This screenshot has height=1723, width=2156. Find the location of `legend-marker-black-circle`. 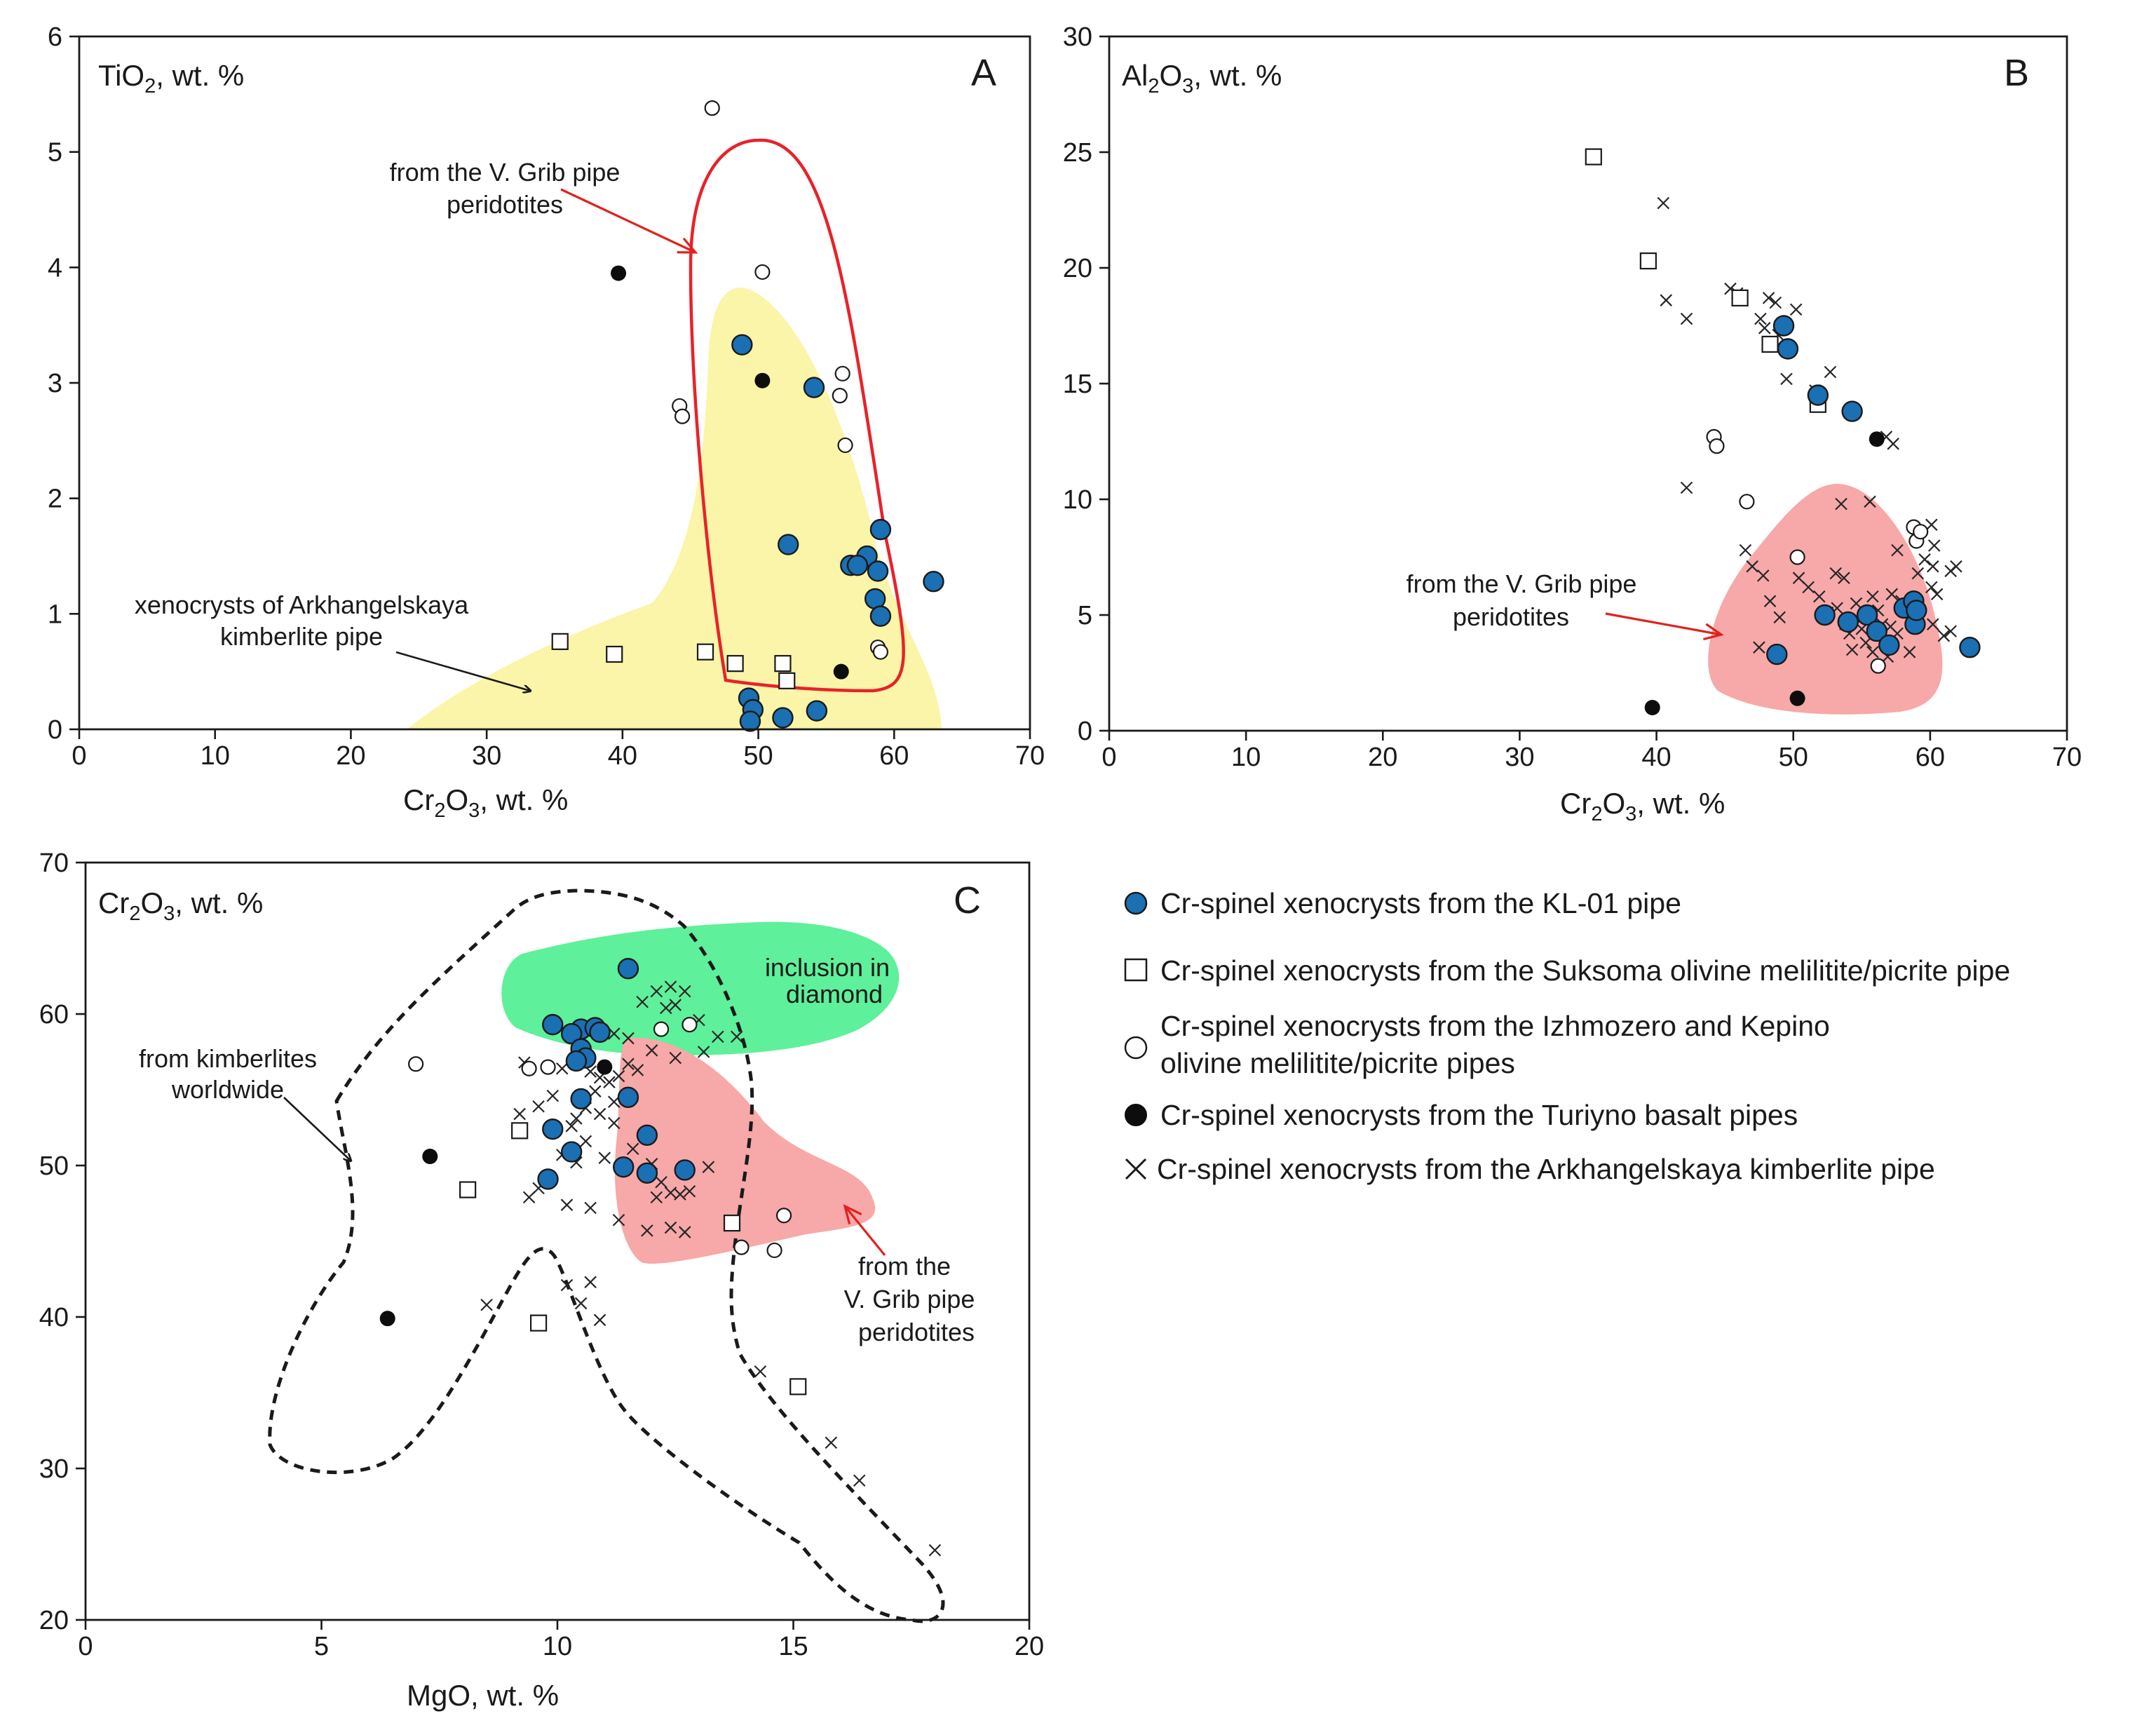

legend-marker-black-circle is located at coordinates (1136, 1115).